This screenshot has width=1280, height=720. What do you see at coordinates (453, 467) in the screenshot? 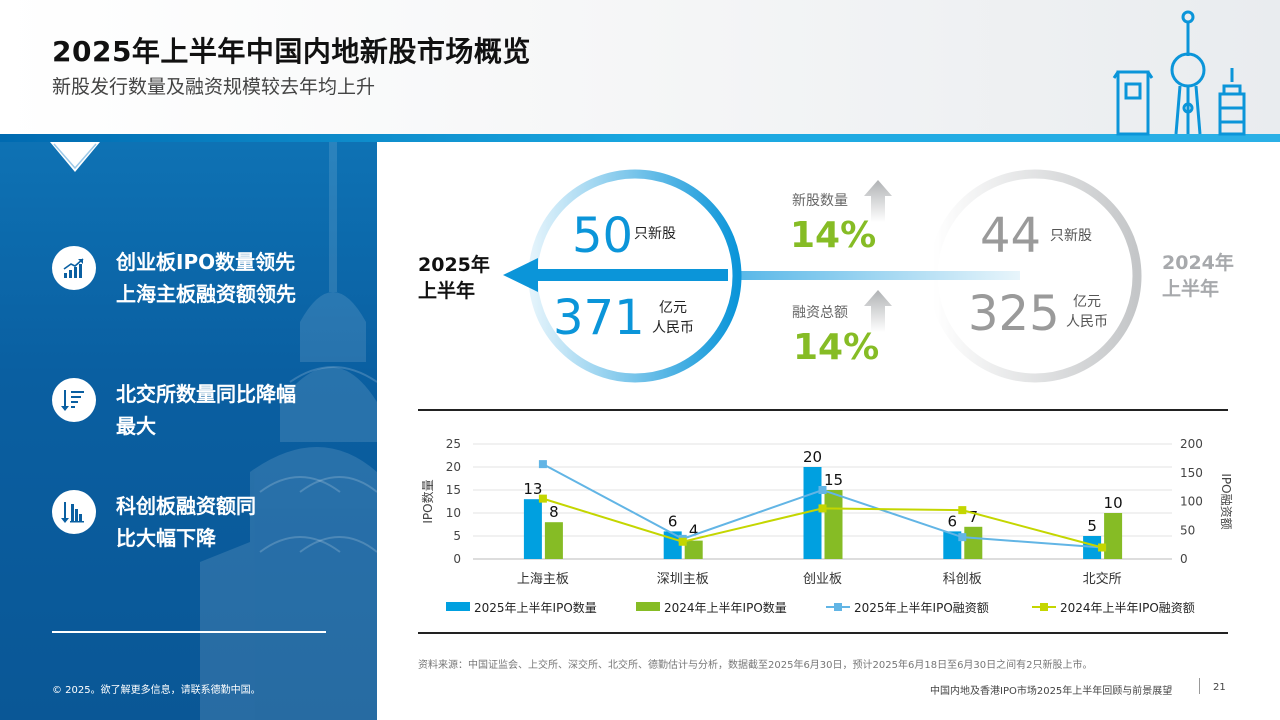
I see `y-tick-label: 20` at bounding box center [453, 467].